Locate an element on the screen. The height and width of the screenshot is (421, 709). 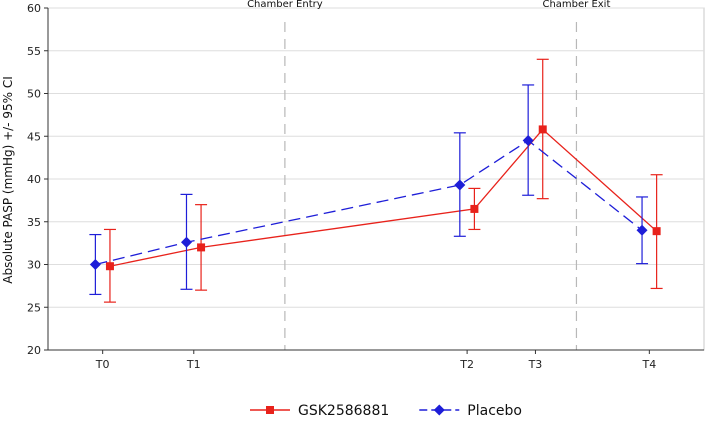
annotation-label-1: Chamber Exit is located at coordinates (576, 5).